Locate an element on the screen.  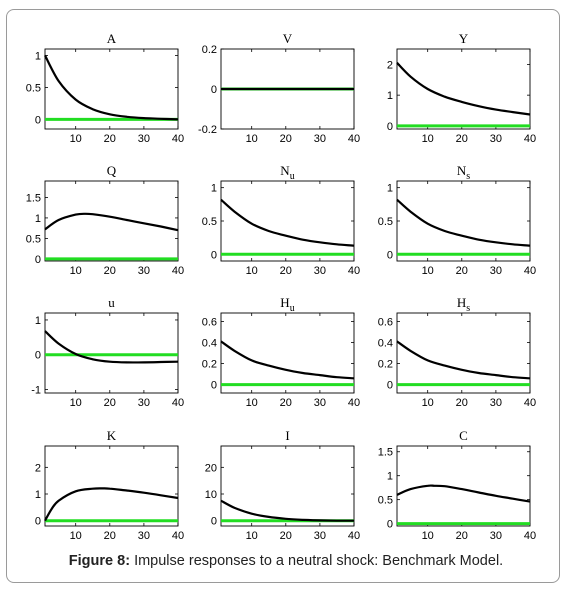
panel-title: Hu is located at coordinates (287, 304).